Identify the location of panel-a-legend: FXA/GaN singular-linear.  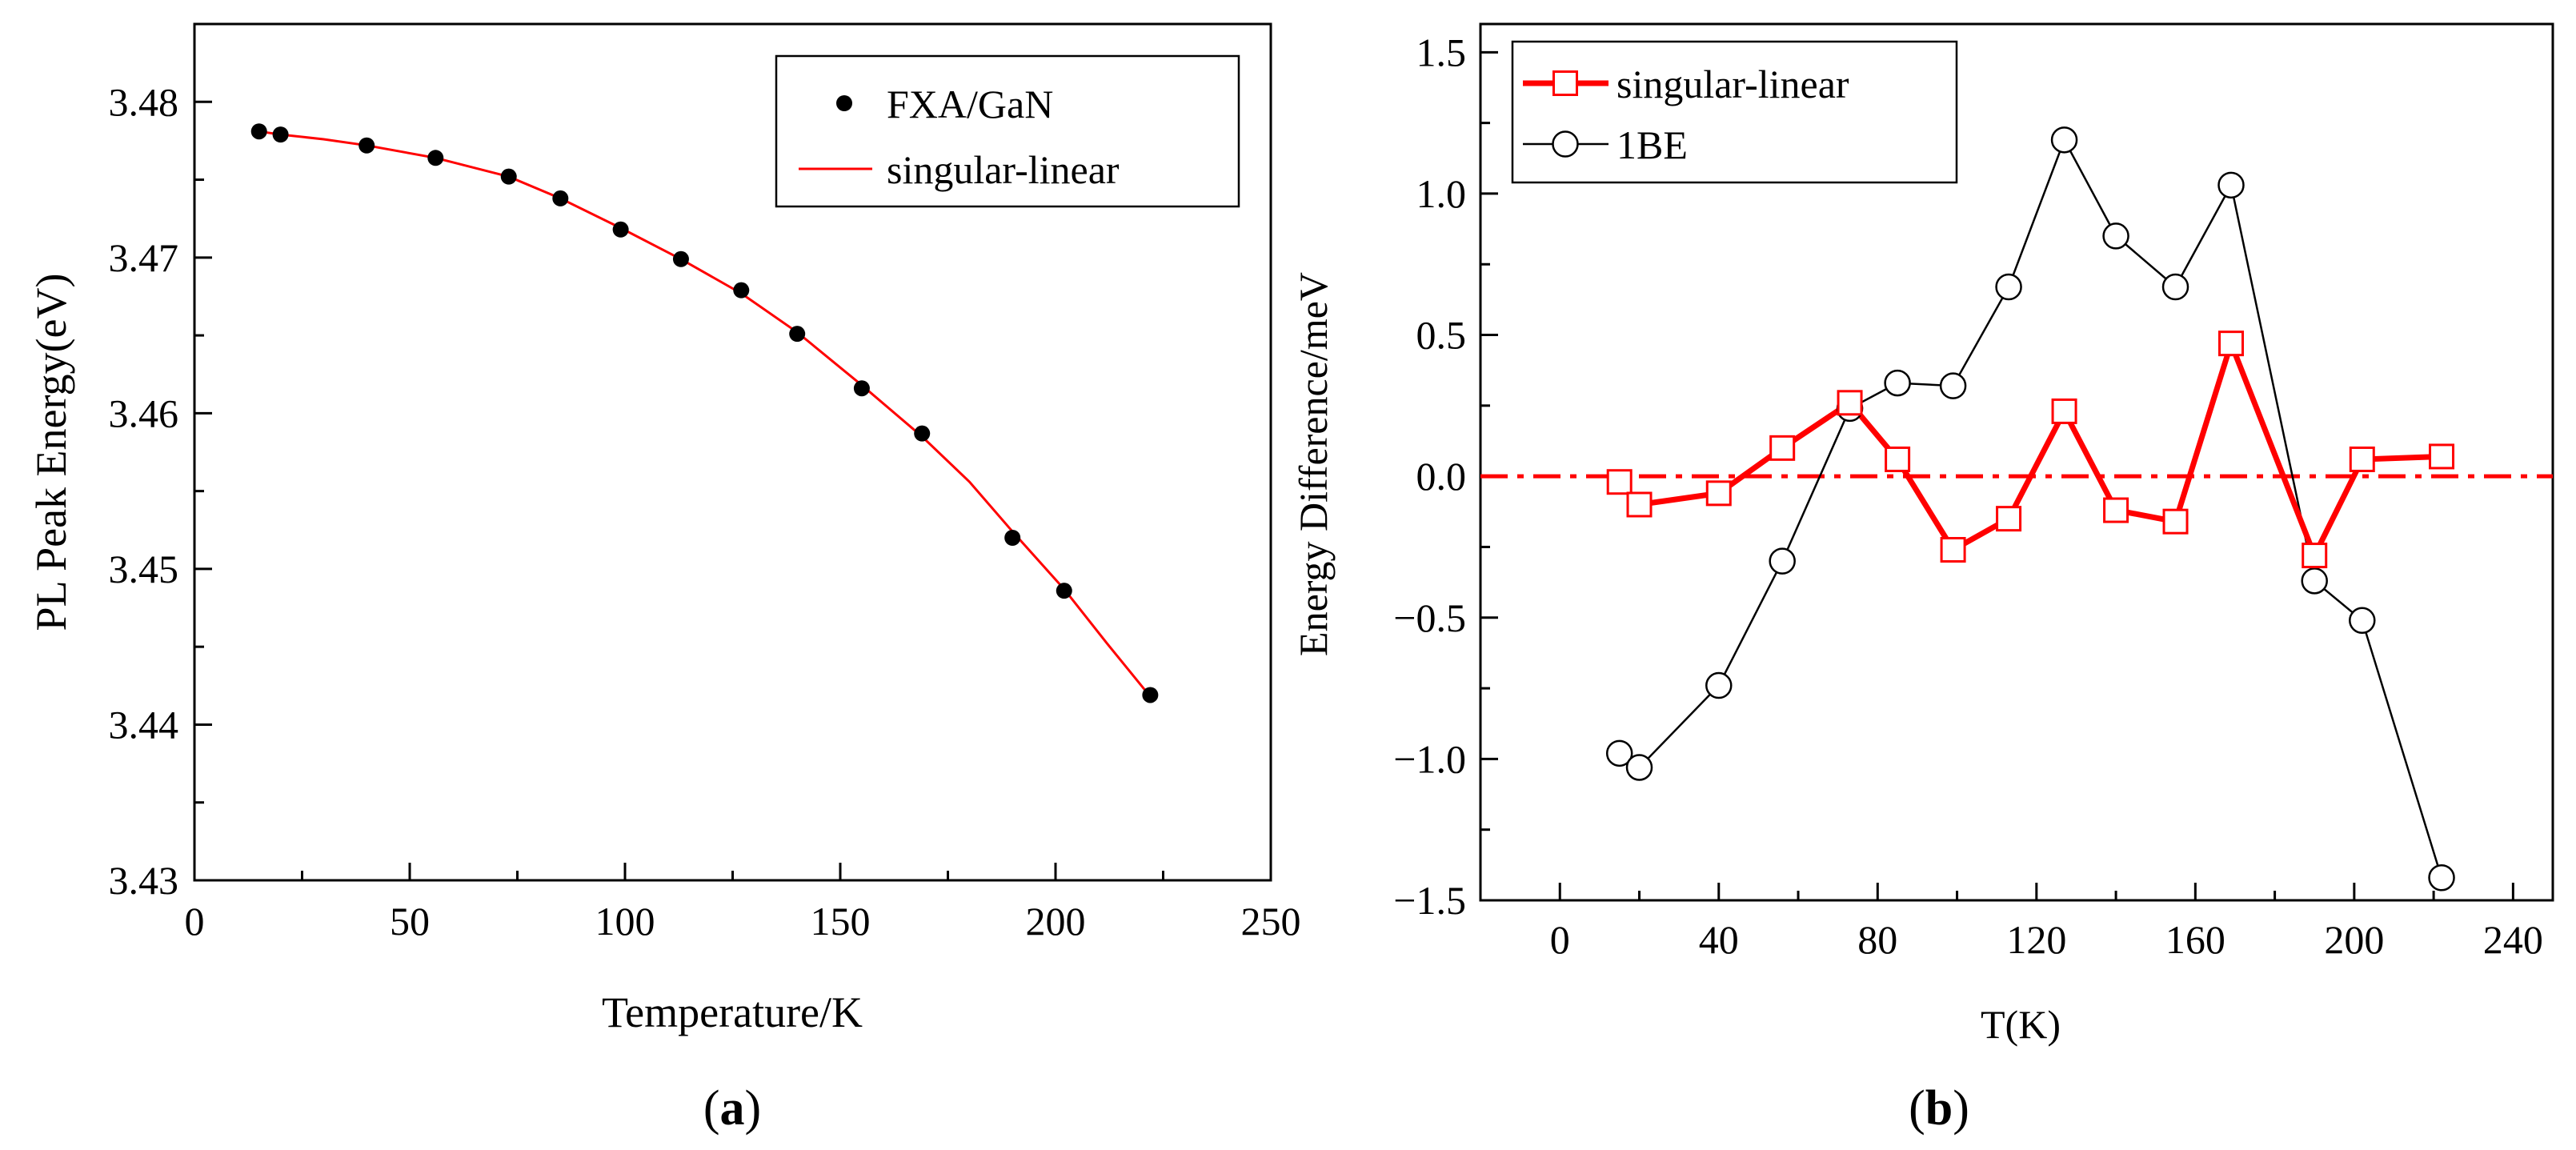
(1007, 131).